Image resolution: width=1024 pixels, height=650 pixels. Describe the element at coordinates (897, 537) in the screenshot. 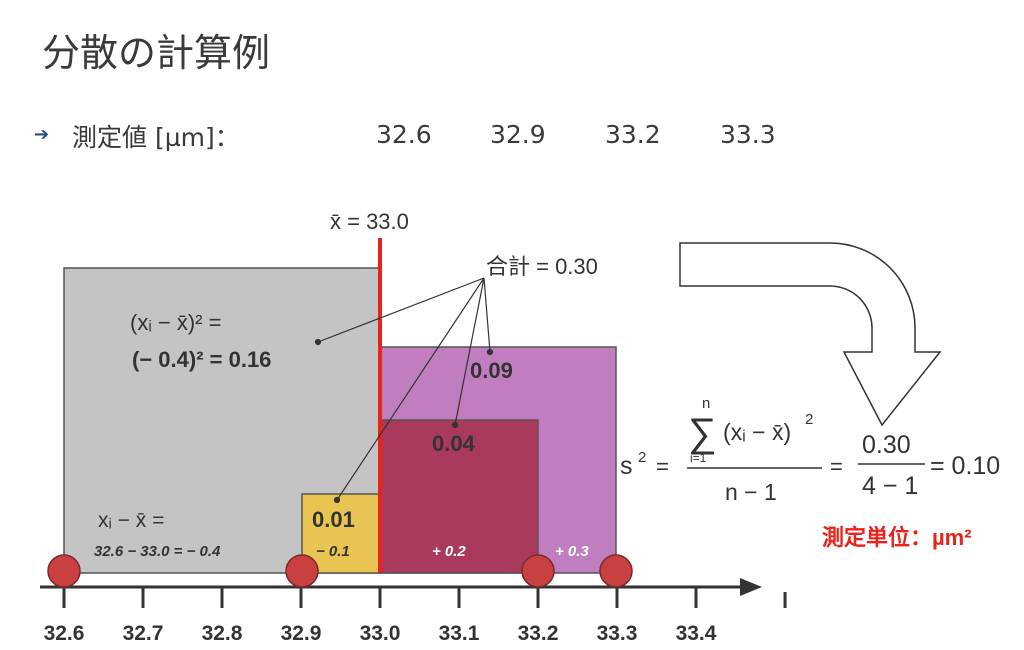

I see `unit-note: 測定単位：µm²` at that location.